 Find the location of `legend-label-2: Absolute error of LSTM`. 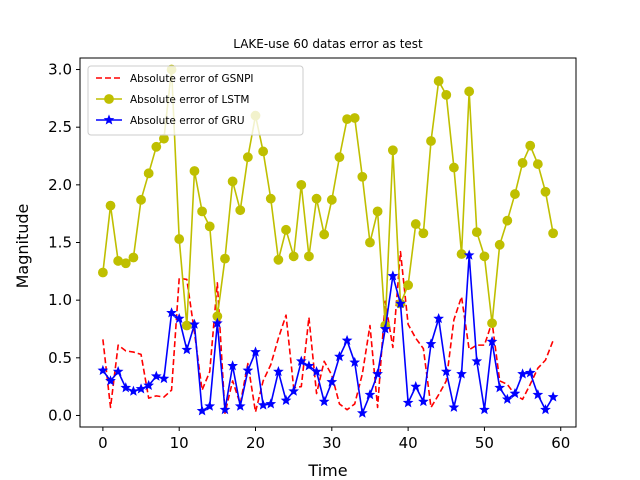

legend-label-2: Absolute error of LSTM is located at coordinates (189, 100).